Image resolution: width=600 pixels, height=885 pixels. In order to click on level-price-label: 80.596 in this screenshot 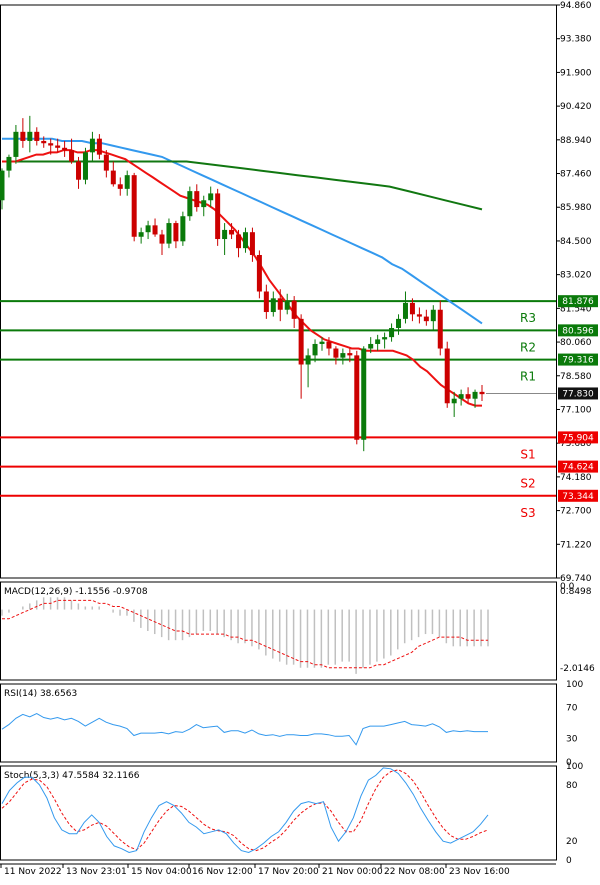, I will do `click(578, 331)`.